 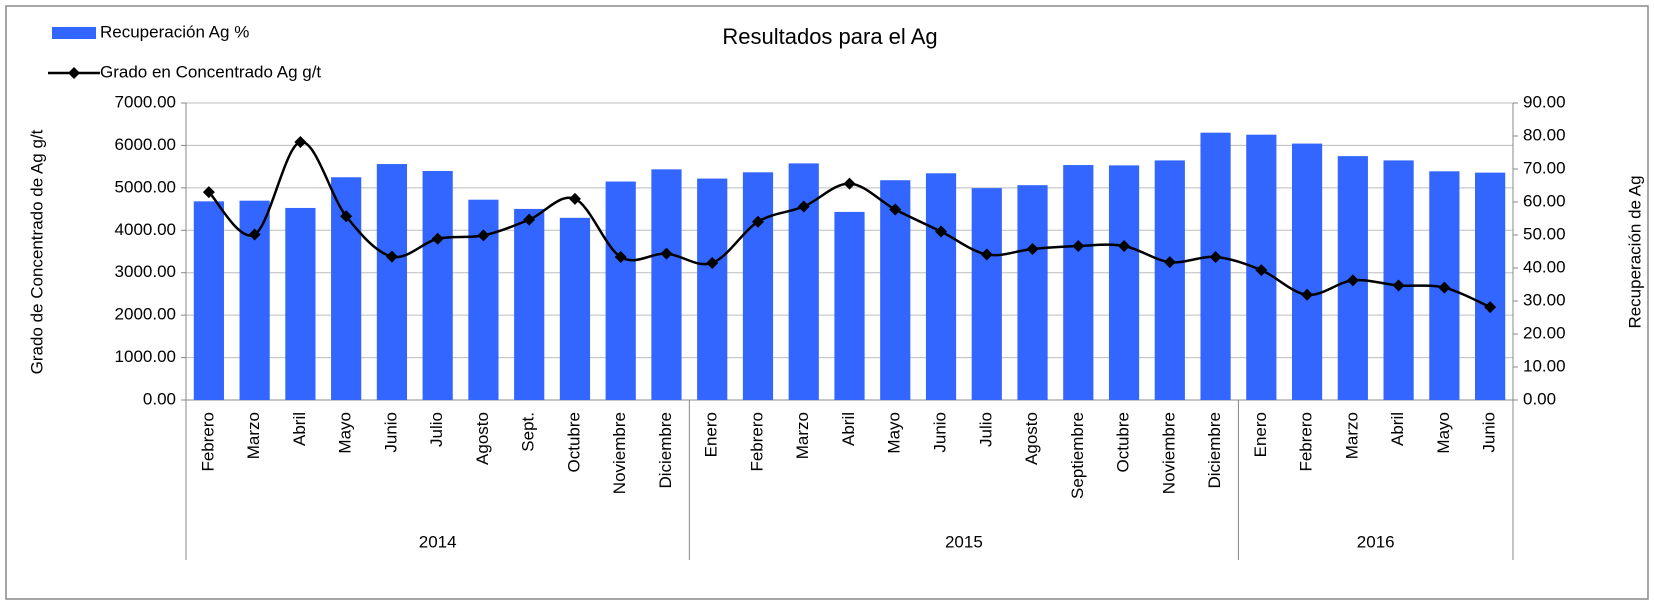 I want to click on y2-tick-label: 80.00, so click(x=1544, y=134).